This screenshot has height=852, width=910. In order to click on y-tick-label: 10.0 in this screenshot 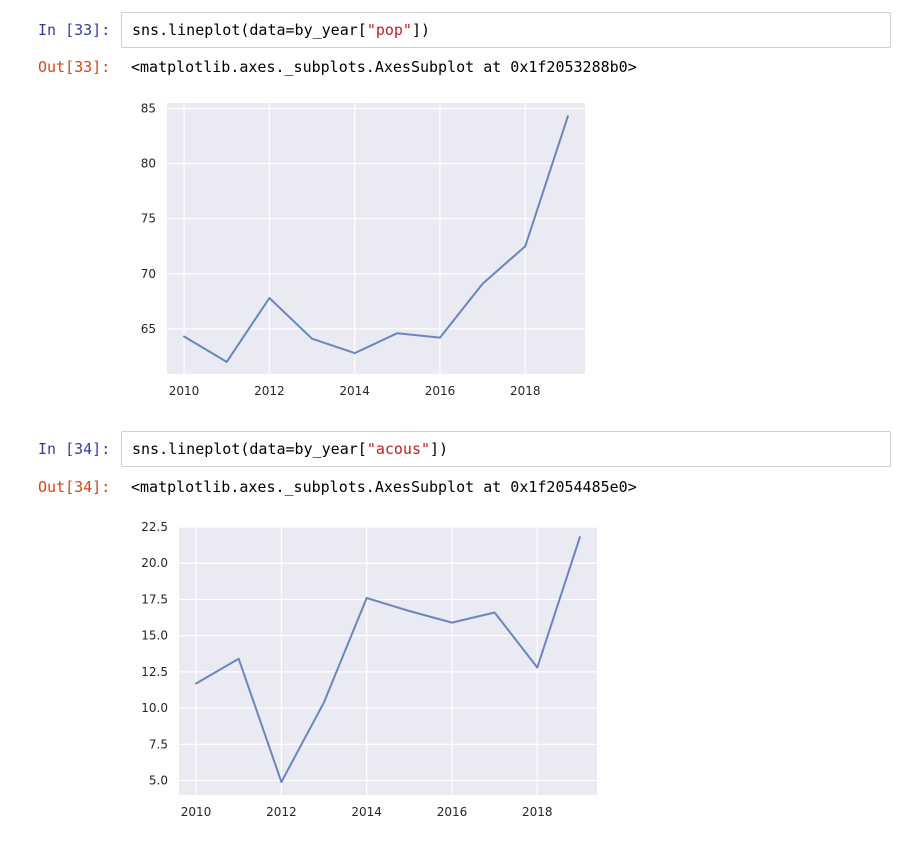, I will do `click(154, 708)`.